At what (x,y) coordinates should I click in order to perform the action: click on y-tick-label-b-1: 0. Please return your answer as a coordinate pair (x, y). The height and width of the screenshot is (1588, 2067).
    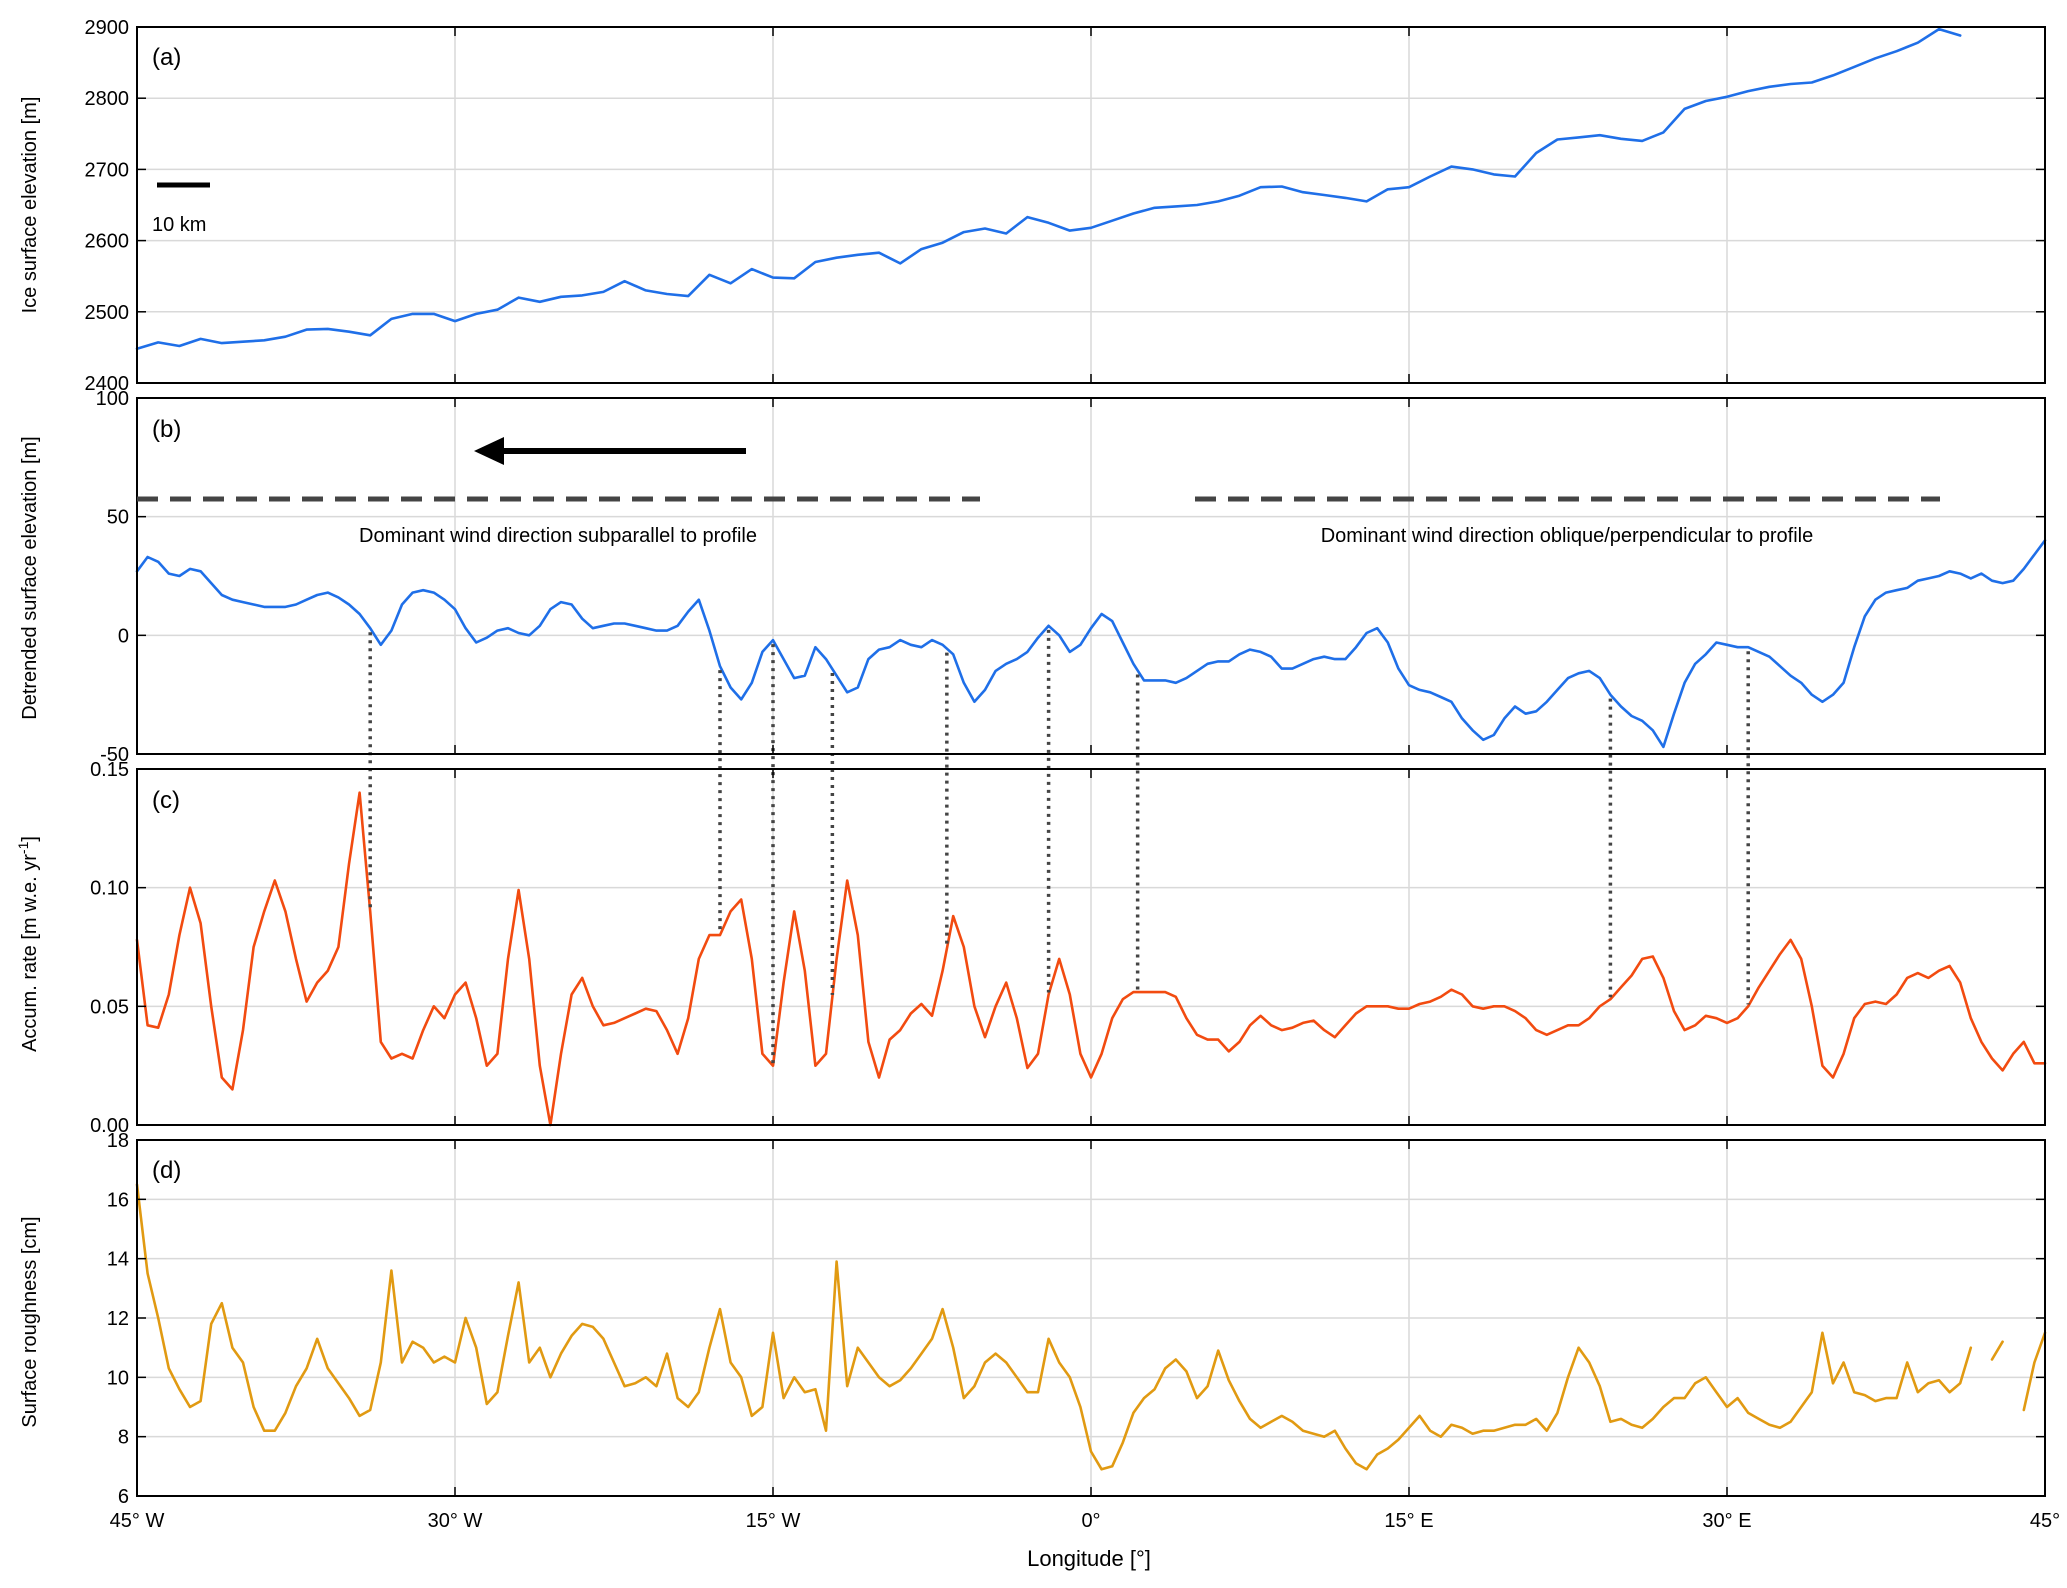
    Looking at the image, I should click on (123, 636).